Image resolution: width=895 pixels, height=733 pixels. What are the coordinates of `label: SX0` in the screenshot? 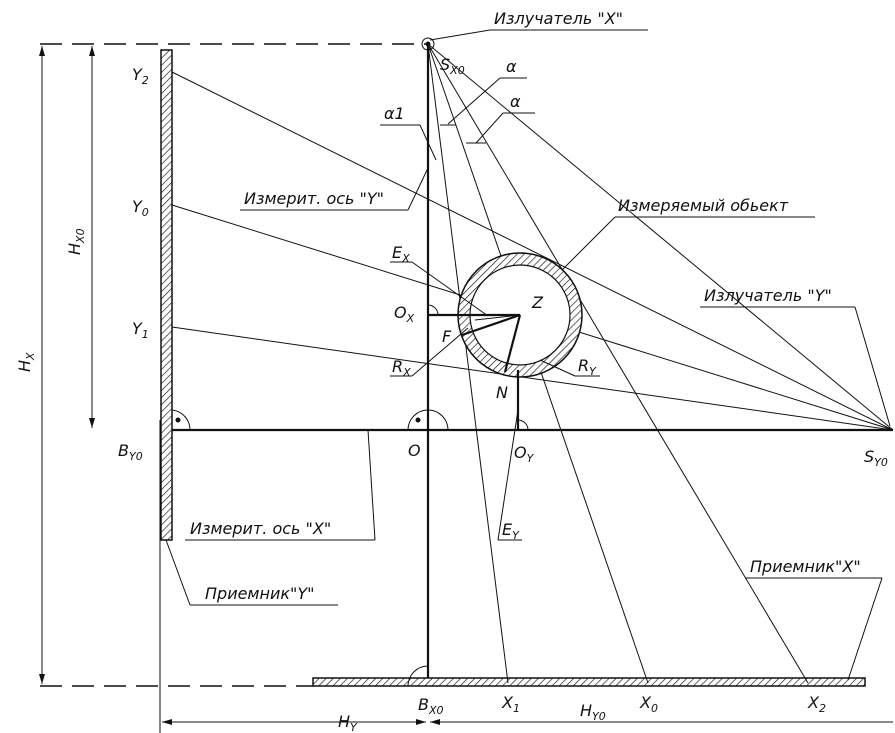 It's located at (452, 66).